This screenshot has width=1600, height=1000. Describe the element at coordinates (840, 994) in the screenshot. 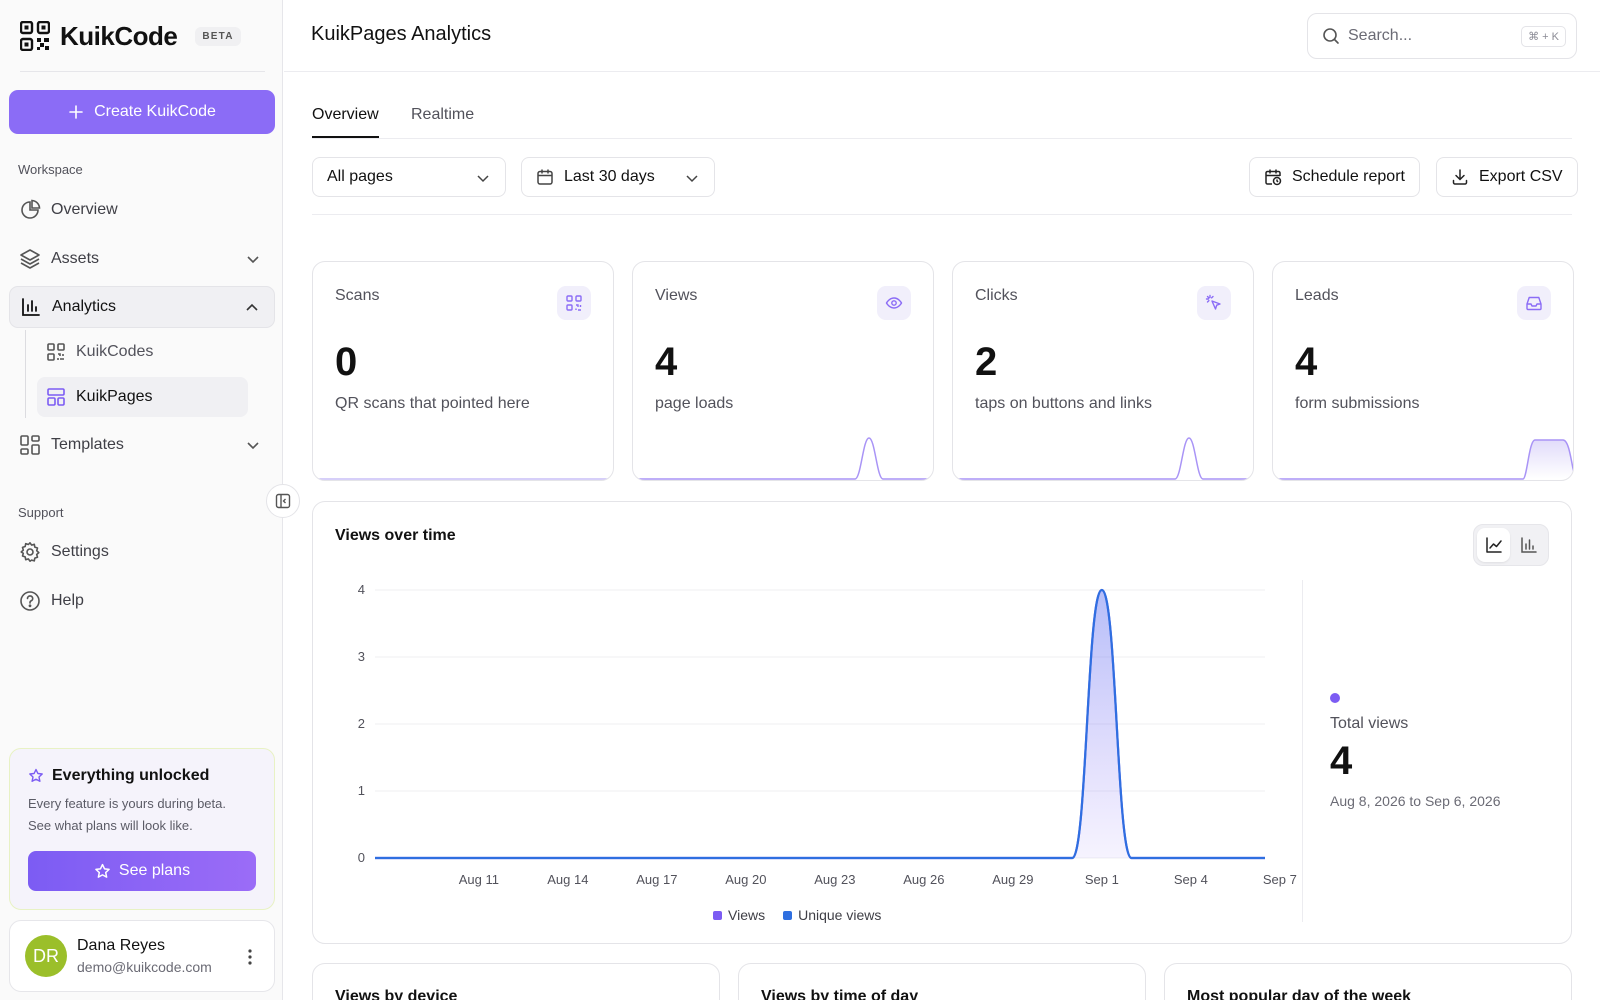

I see `card-title: Views by time of day` at that location.